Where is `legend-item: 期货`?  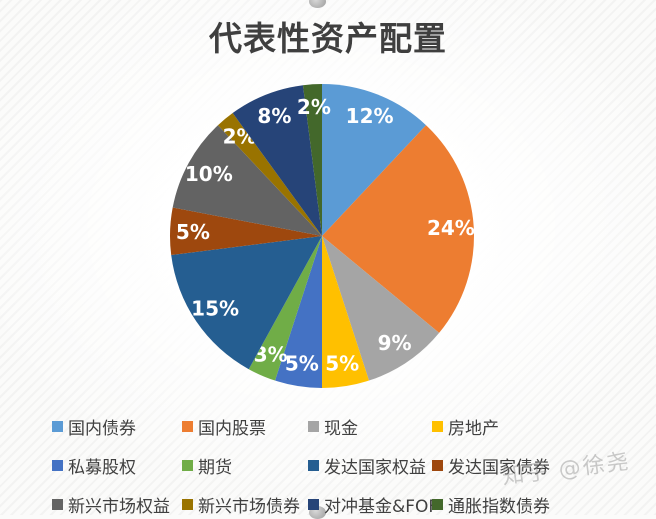 legend-item: 期货 is located at coordinates (245, 465).